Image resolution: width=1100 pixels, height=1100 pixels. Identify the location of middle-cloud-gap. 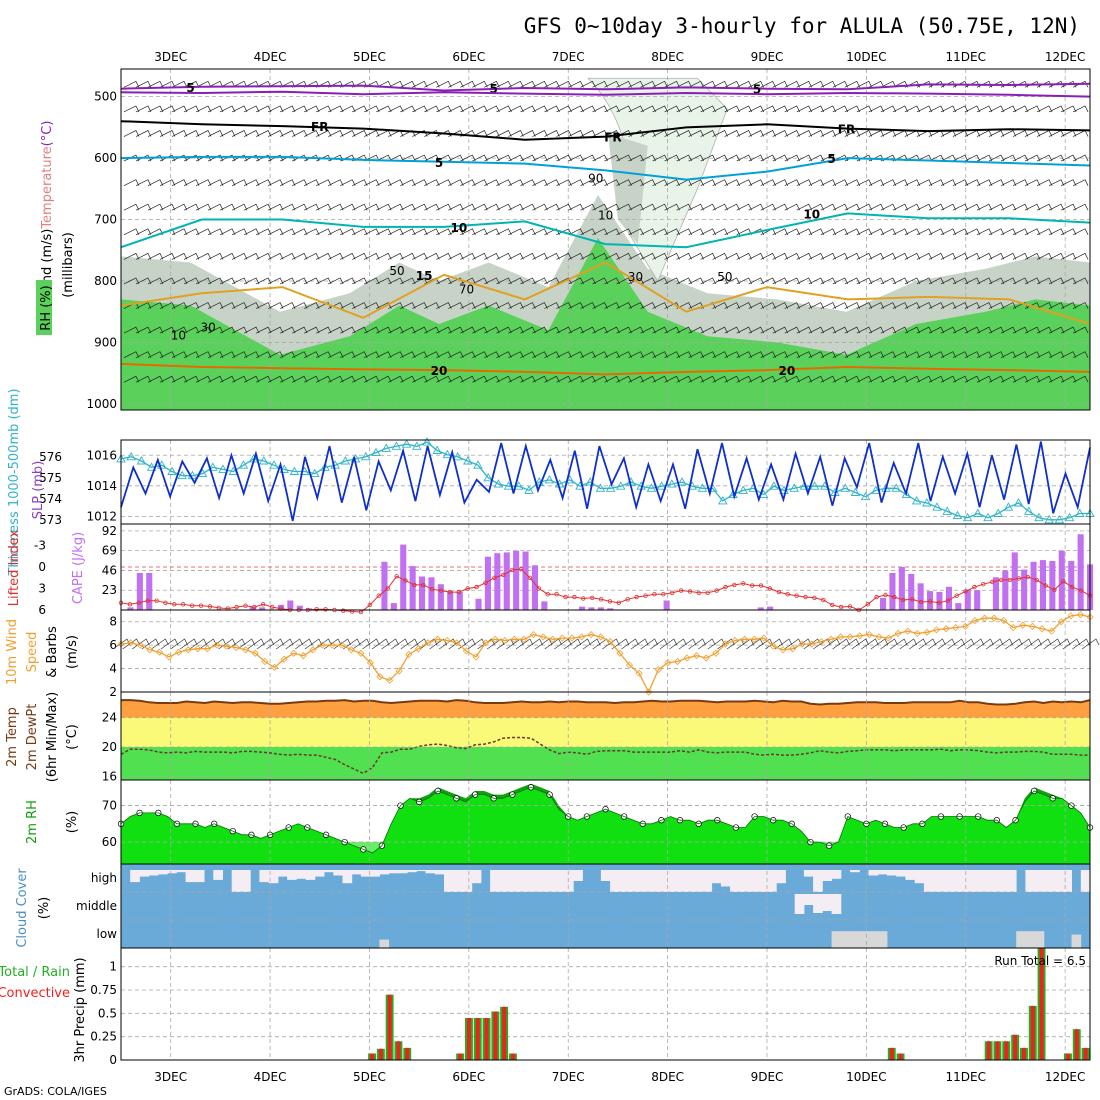
(836, 904).